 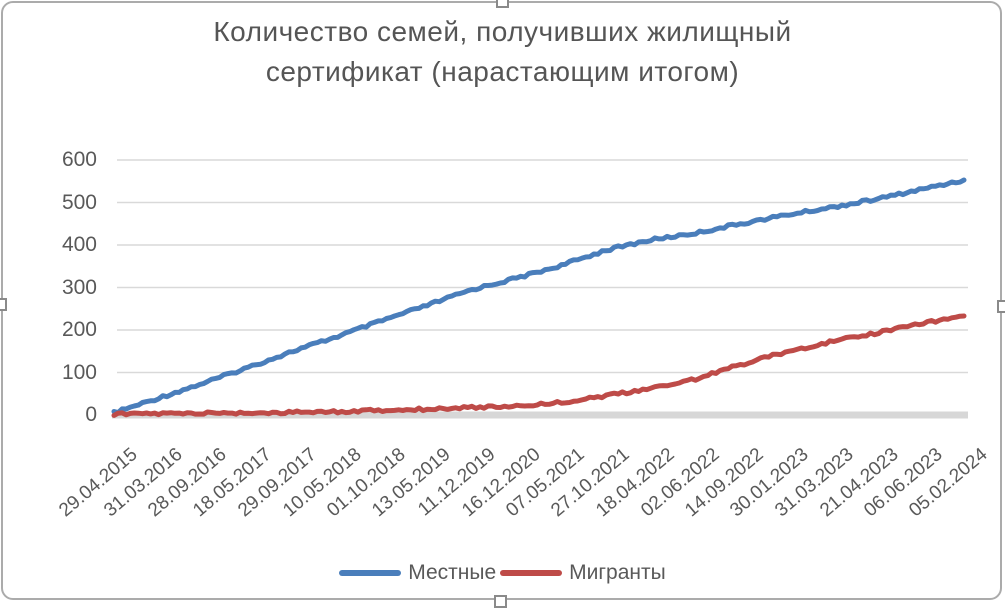 What do you see at coordinates (540, 415) in the screenshot?
I see `x-axis-line` at bounding box center [540, 415].